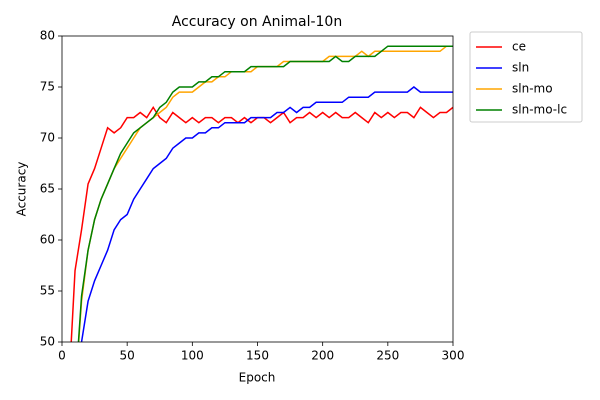 This screenshot has height=400, width=600. Describe the element at coordinates (47, 36) in the screenshot. I see `y-tick-label: 80` at that location.